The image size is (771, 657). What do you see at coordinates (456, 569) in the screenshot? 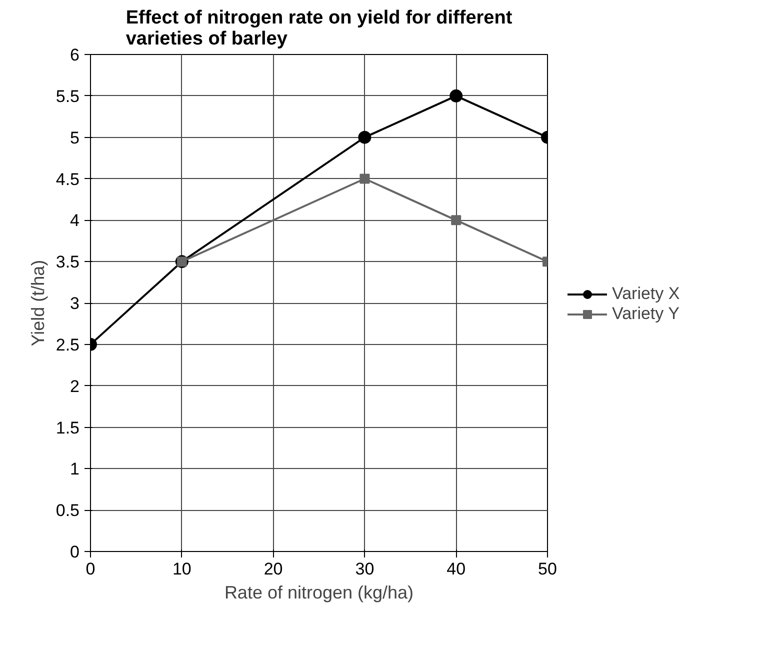
I see `x-tick-label: 40` at bounding box center [456, 569].